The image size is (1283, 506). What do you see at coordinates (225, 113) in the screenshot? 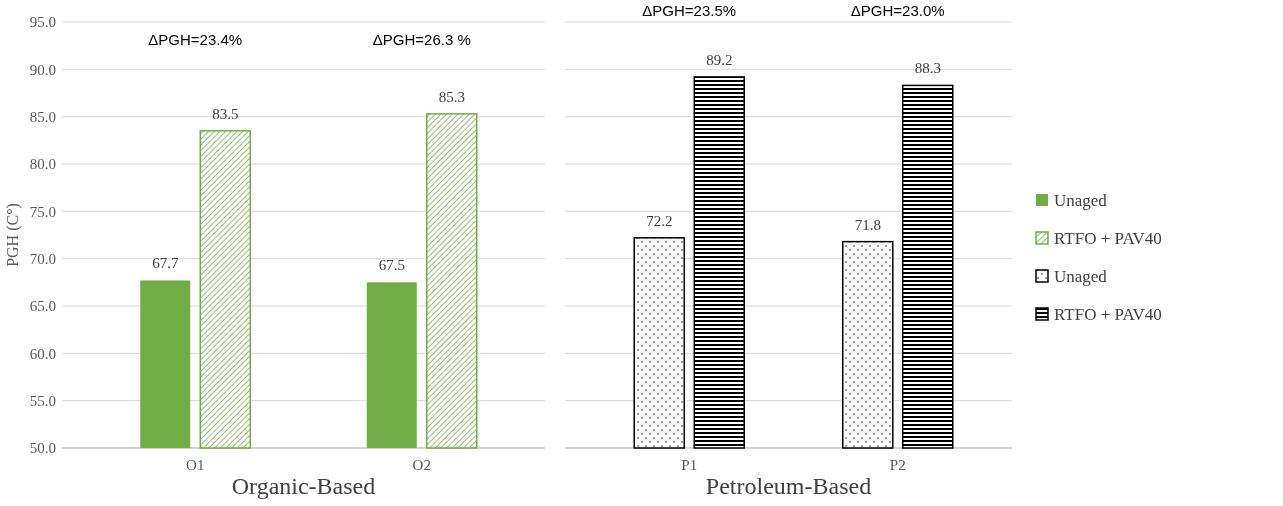
I see `data-label: 83.5` at bounding box center [225, 113].